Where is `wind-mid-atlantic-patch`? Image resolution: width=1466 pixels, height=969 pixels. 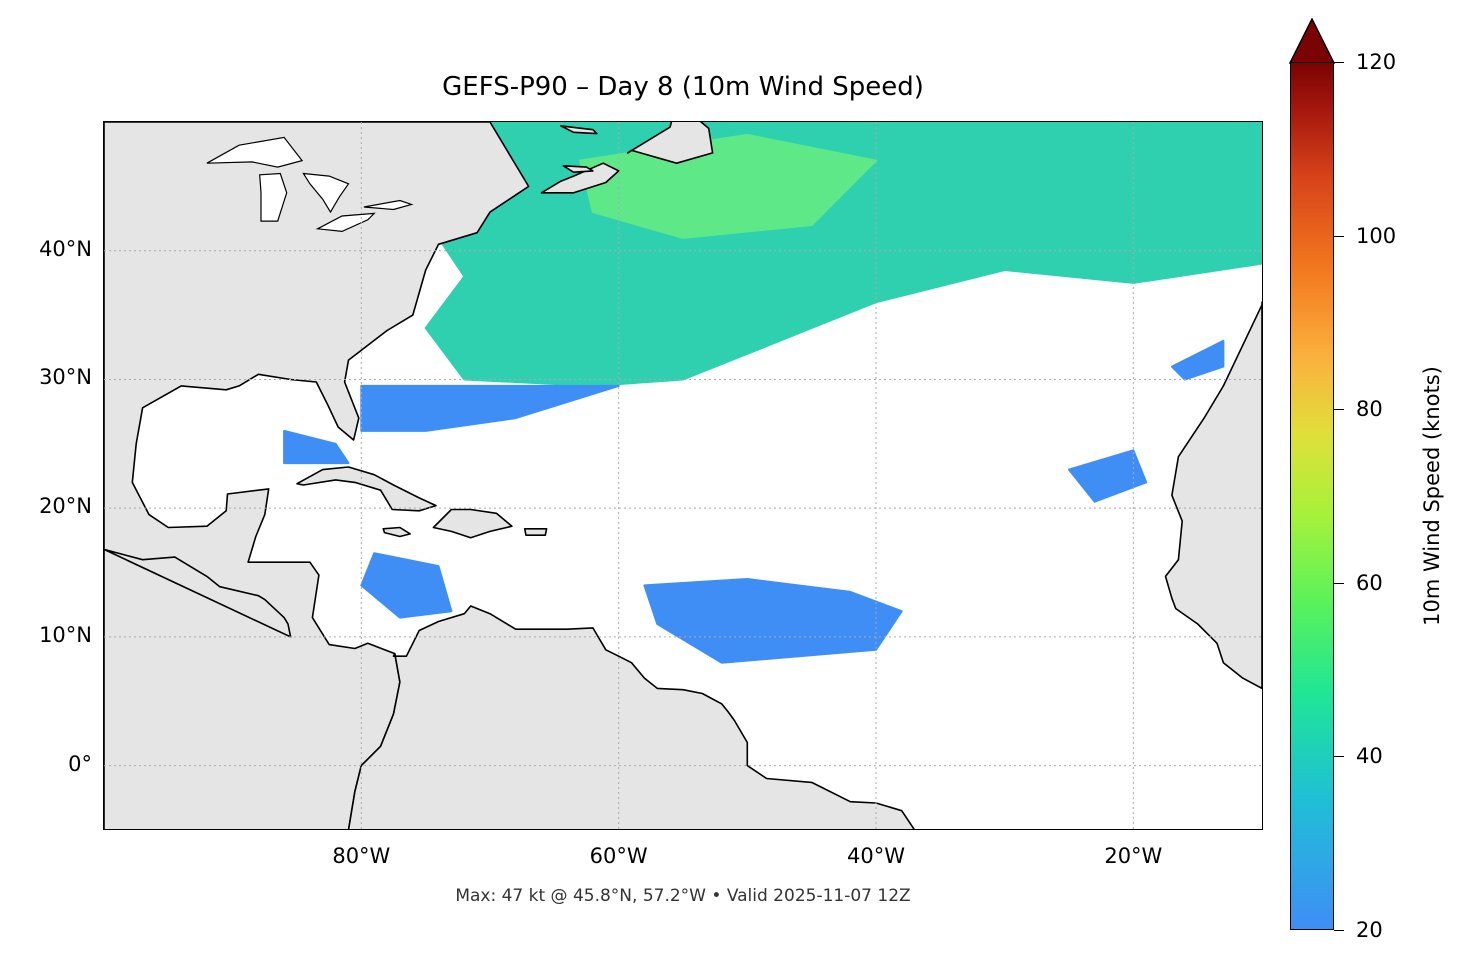 wind-mid-atlantic-patch is located at coordinates (773, 621).